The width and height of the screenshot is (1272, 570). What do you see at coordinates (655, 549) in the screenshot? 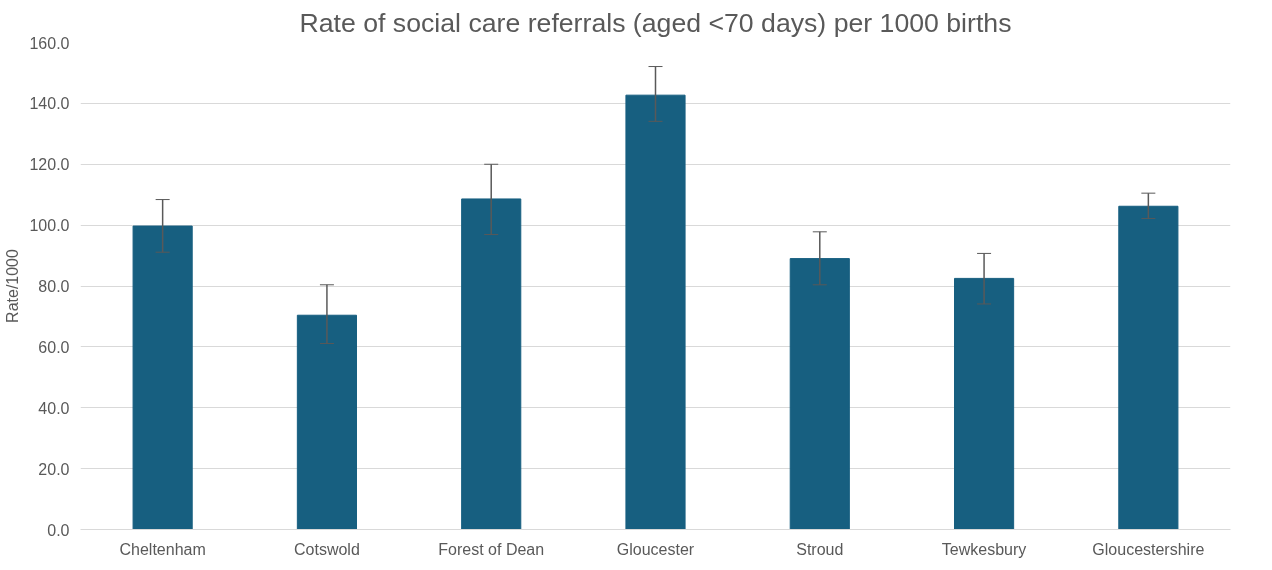
I see `x-tick-label: Gloucester` at bounding box center [655, 549].